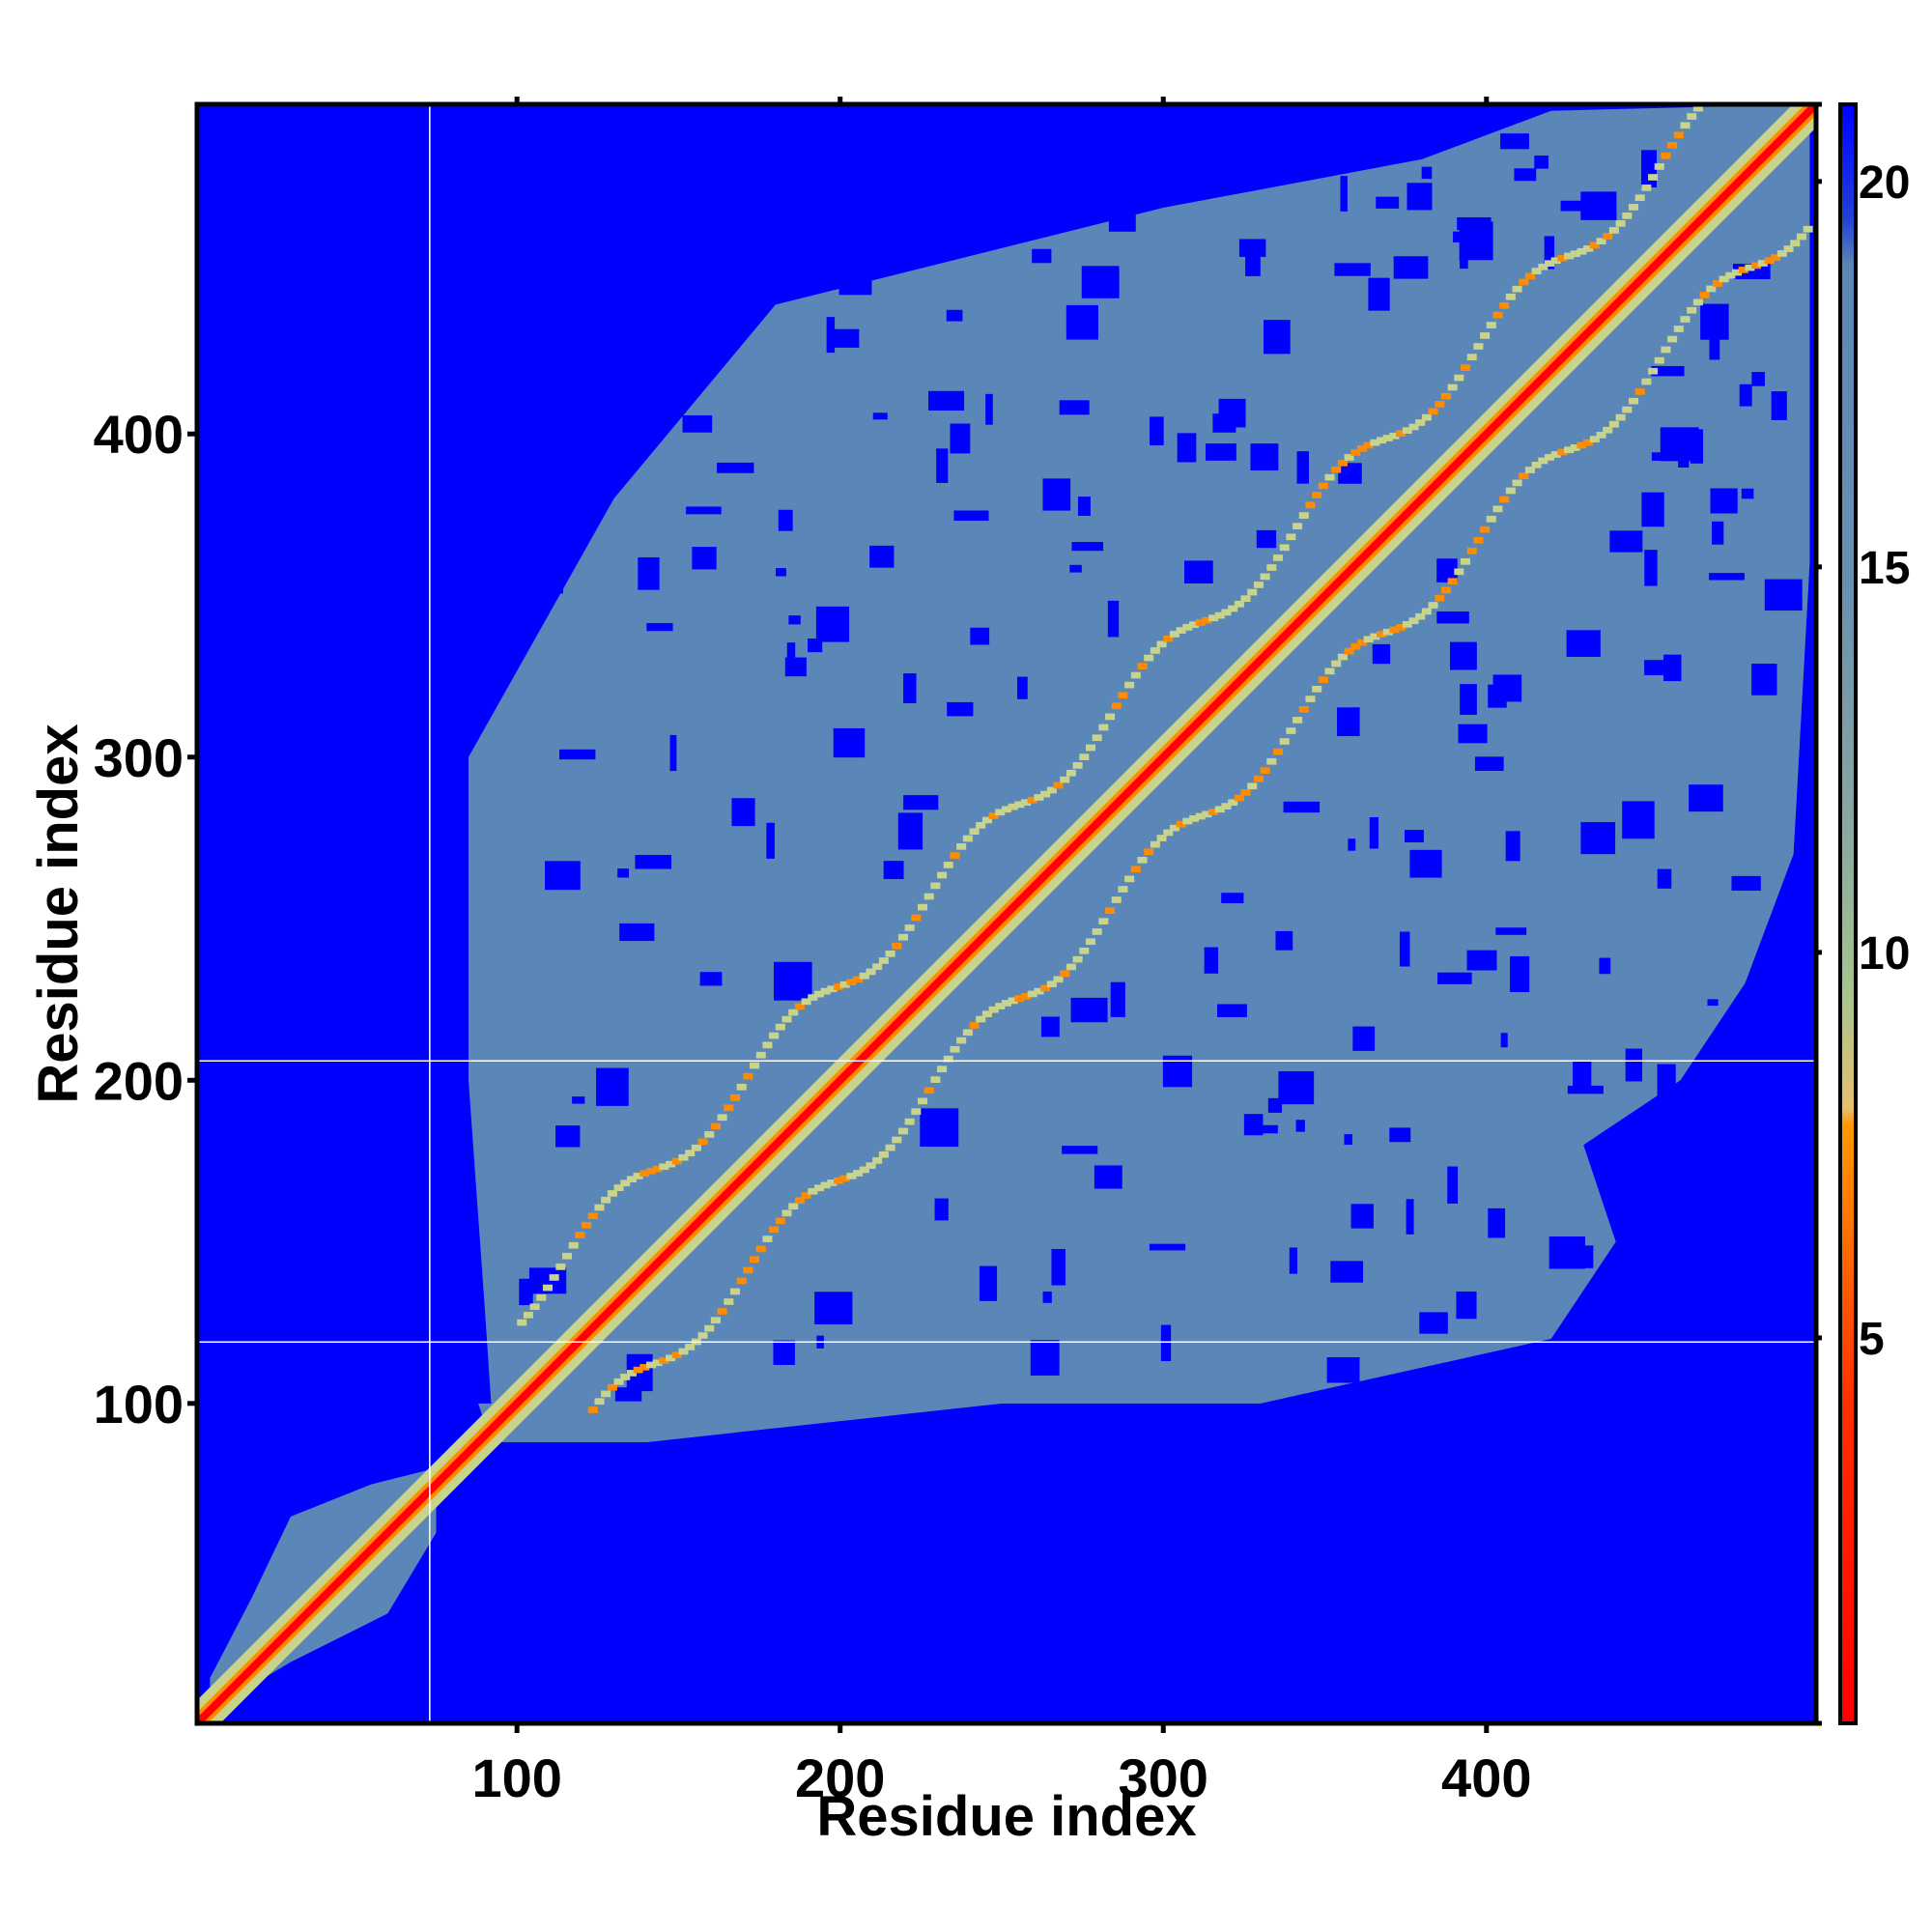  What do you see at coordinates (516, 1777) in the screenshot?
I see `x-tick-label: 100` at bounding box center [516, 1777].